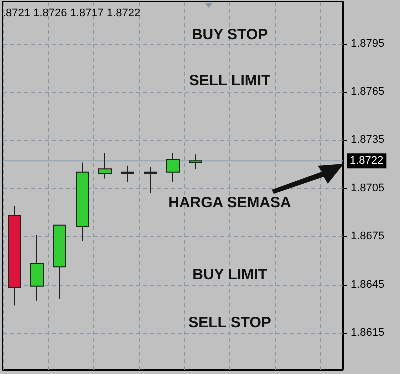 Image resolution: width=400 pixels, height=374 pixels. I want to click on y-tick-label: 1.8615, so click(368, 333).